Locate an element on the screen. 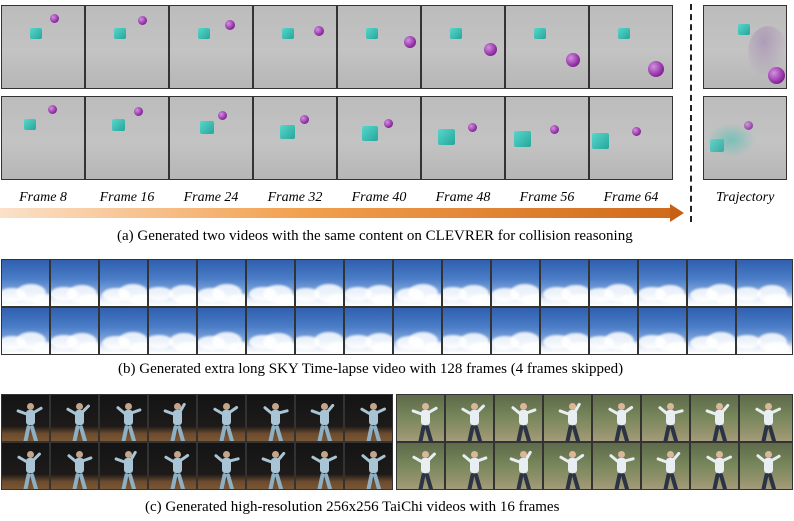 This screenshot has height=521, width=794. dashed-separator is located at coordinates (691, 113).